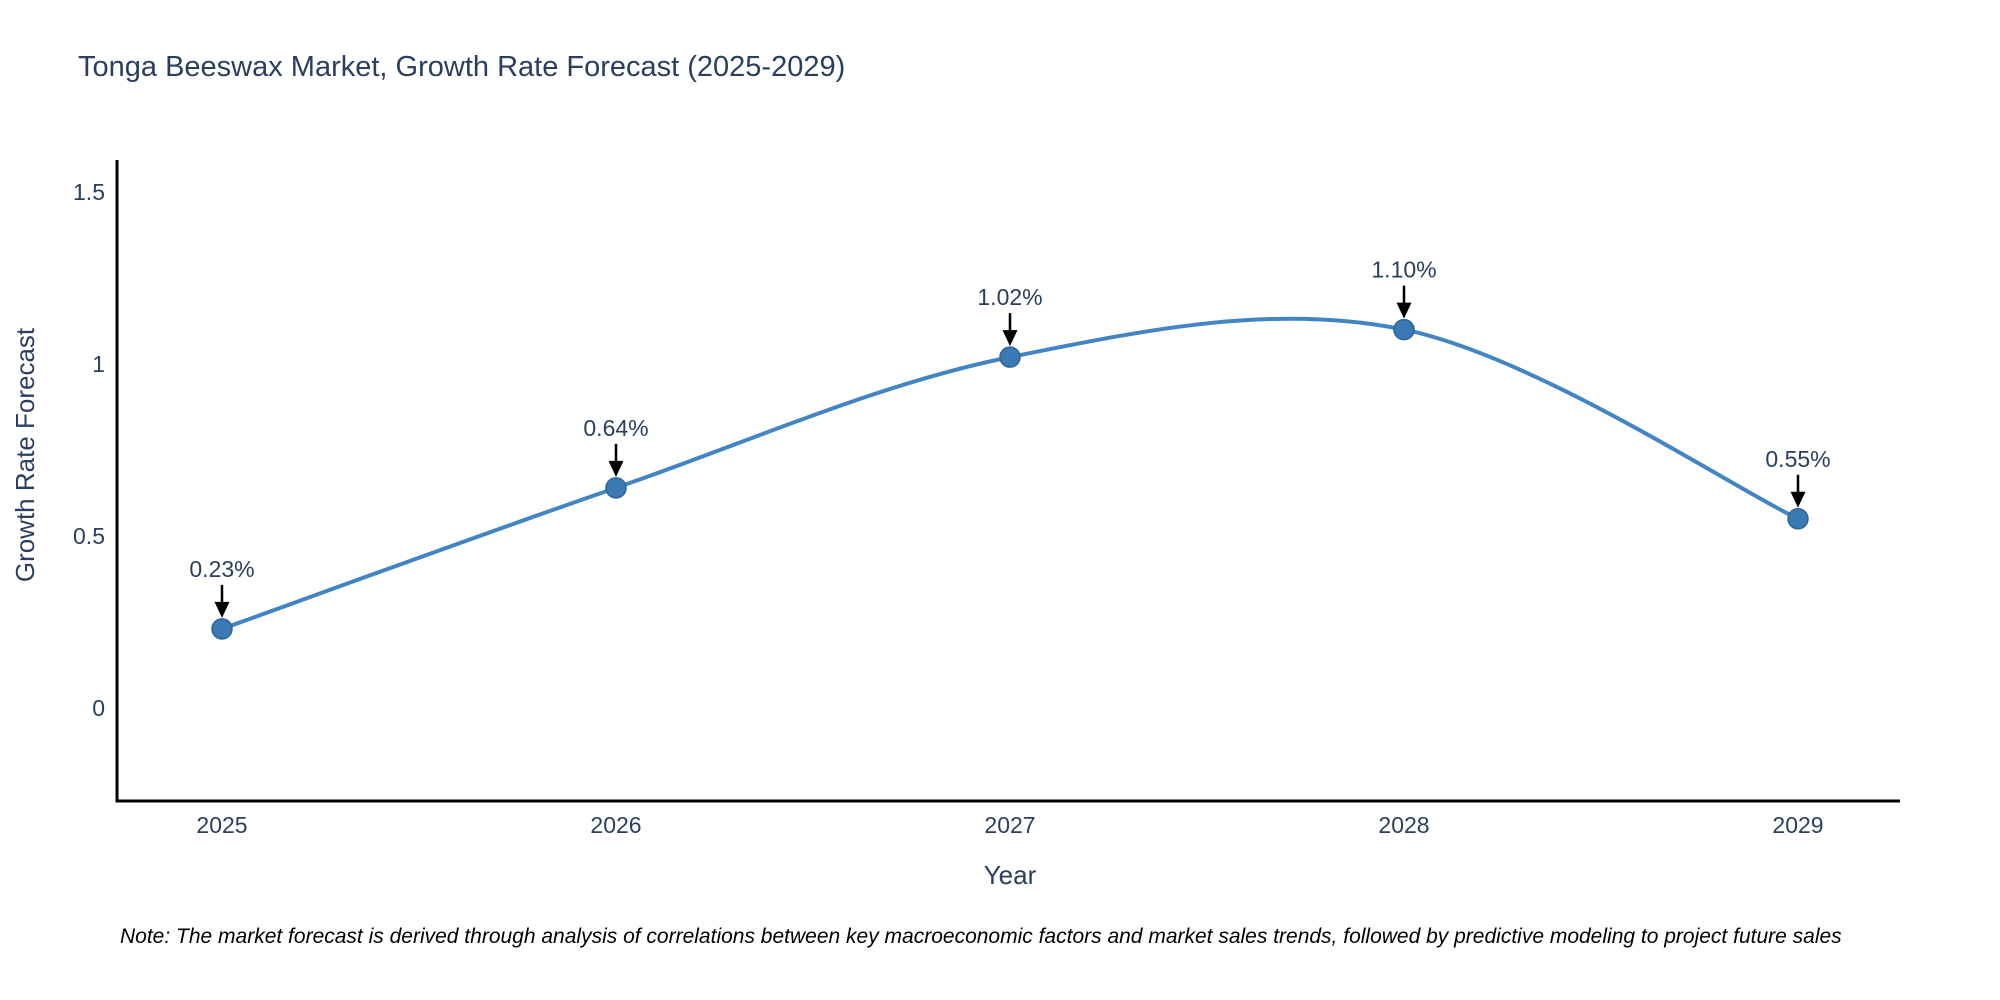  I want to click on annotation-label: 0.55%, so click(1797, 459).